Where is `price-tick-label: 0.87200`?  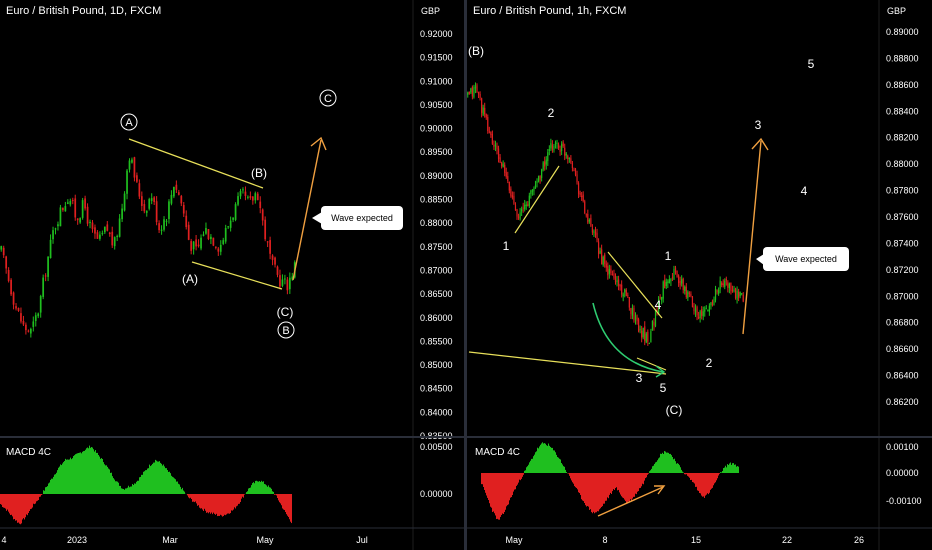
price-tick-label: 0.87200 is located at coordinates (902, 270).